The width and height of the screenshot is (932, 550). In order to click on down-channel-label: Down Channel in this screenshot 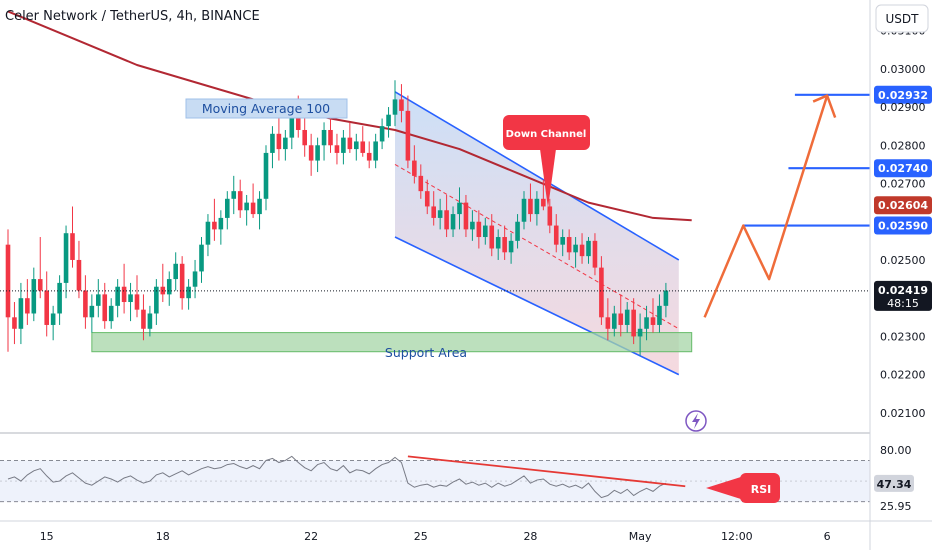, I will do `click(546, 134)`.